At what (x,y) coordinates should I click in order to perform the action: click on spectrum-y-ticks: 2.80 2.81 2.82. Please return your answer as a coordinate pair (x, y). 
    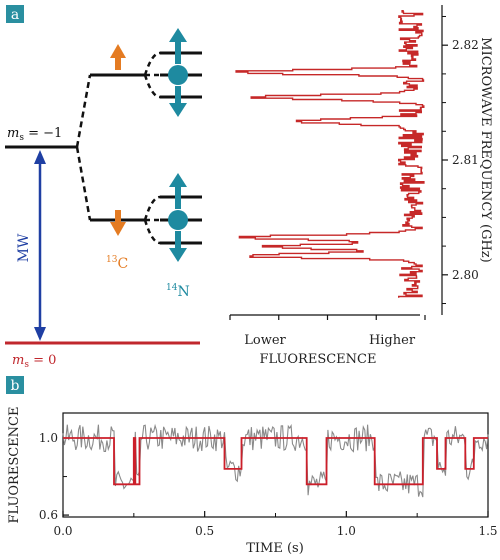
    Looking at the image, I should click on (460, 160).